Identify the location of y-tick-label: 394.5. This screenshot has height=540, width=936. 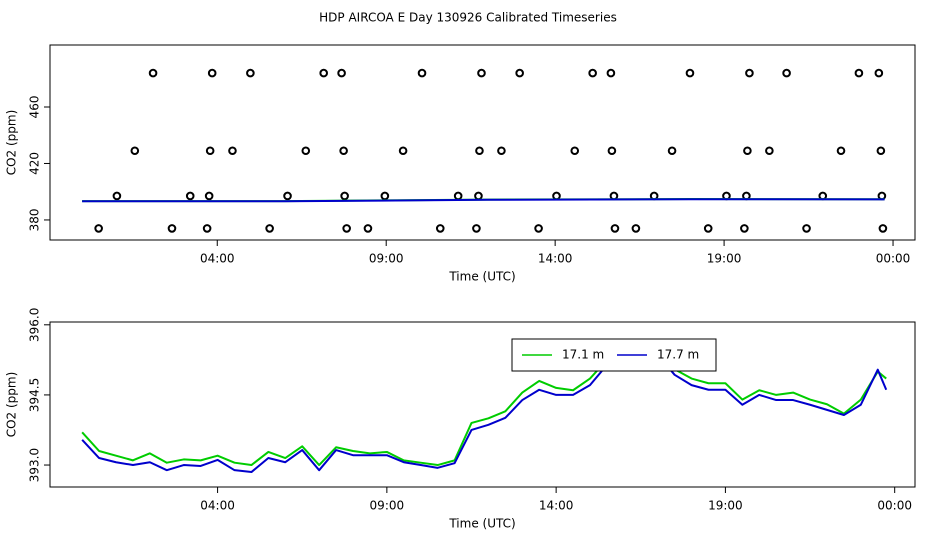
(35, 395).